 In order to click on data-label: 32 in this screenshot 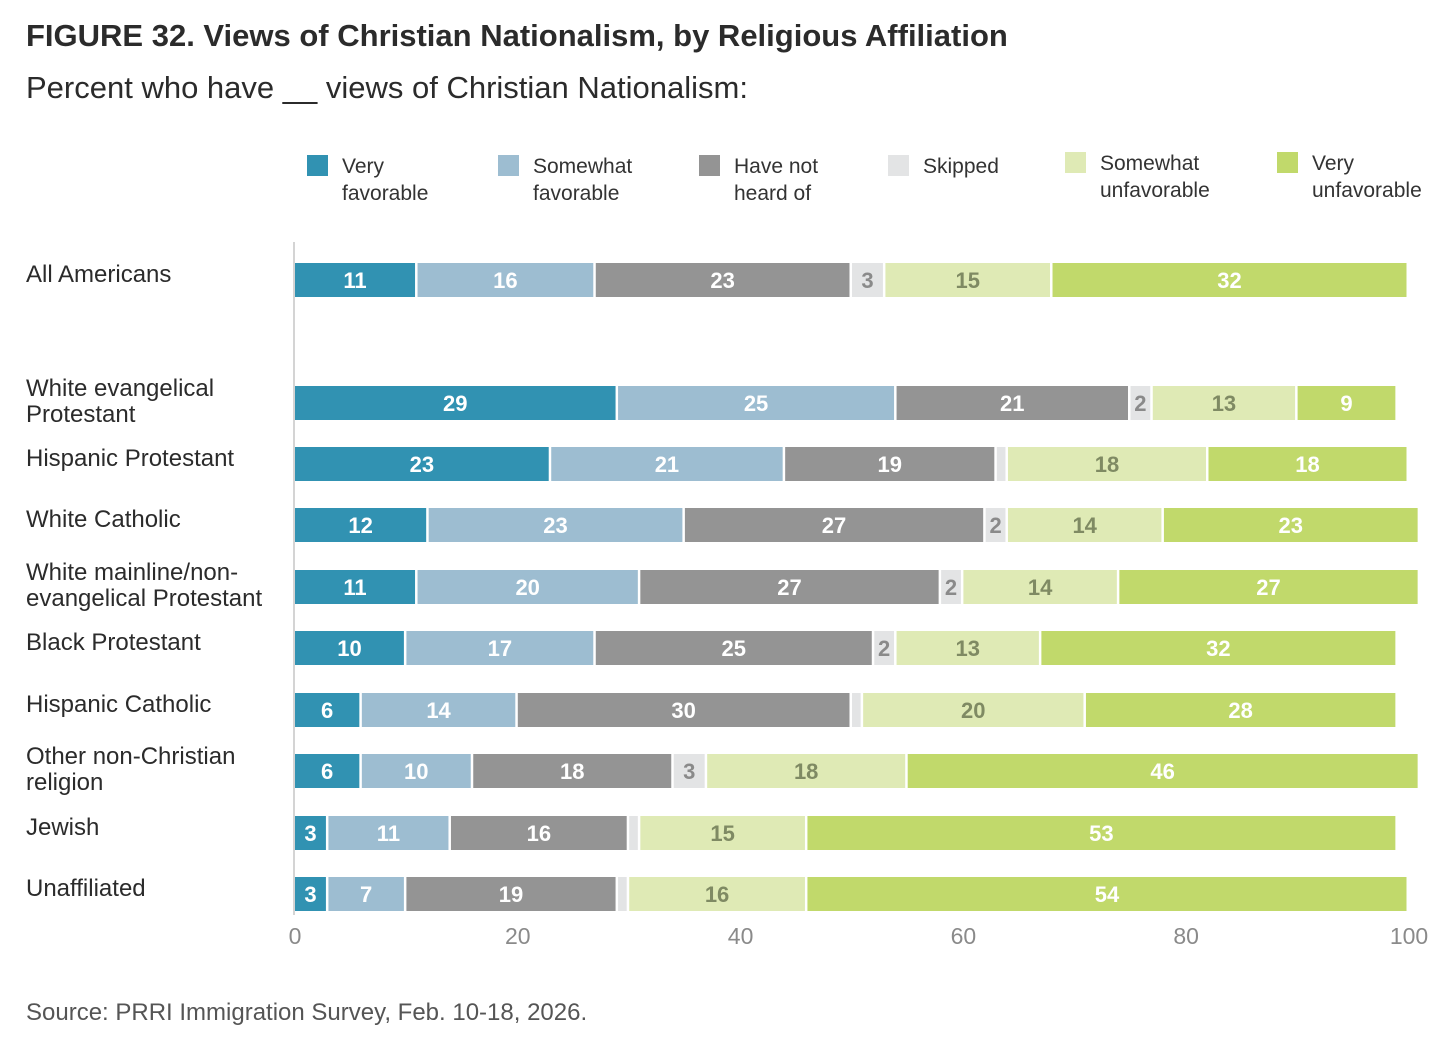, I will do `click(1218, 648)`.